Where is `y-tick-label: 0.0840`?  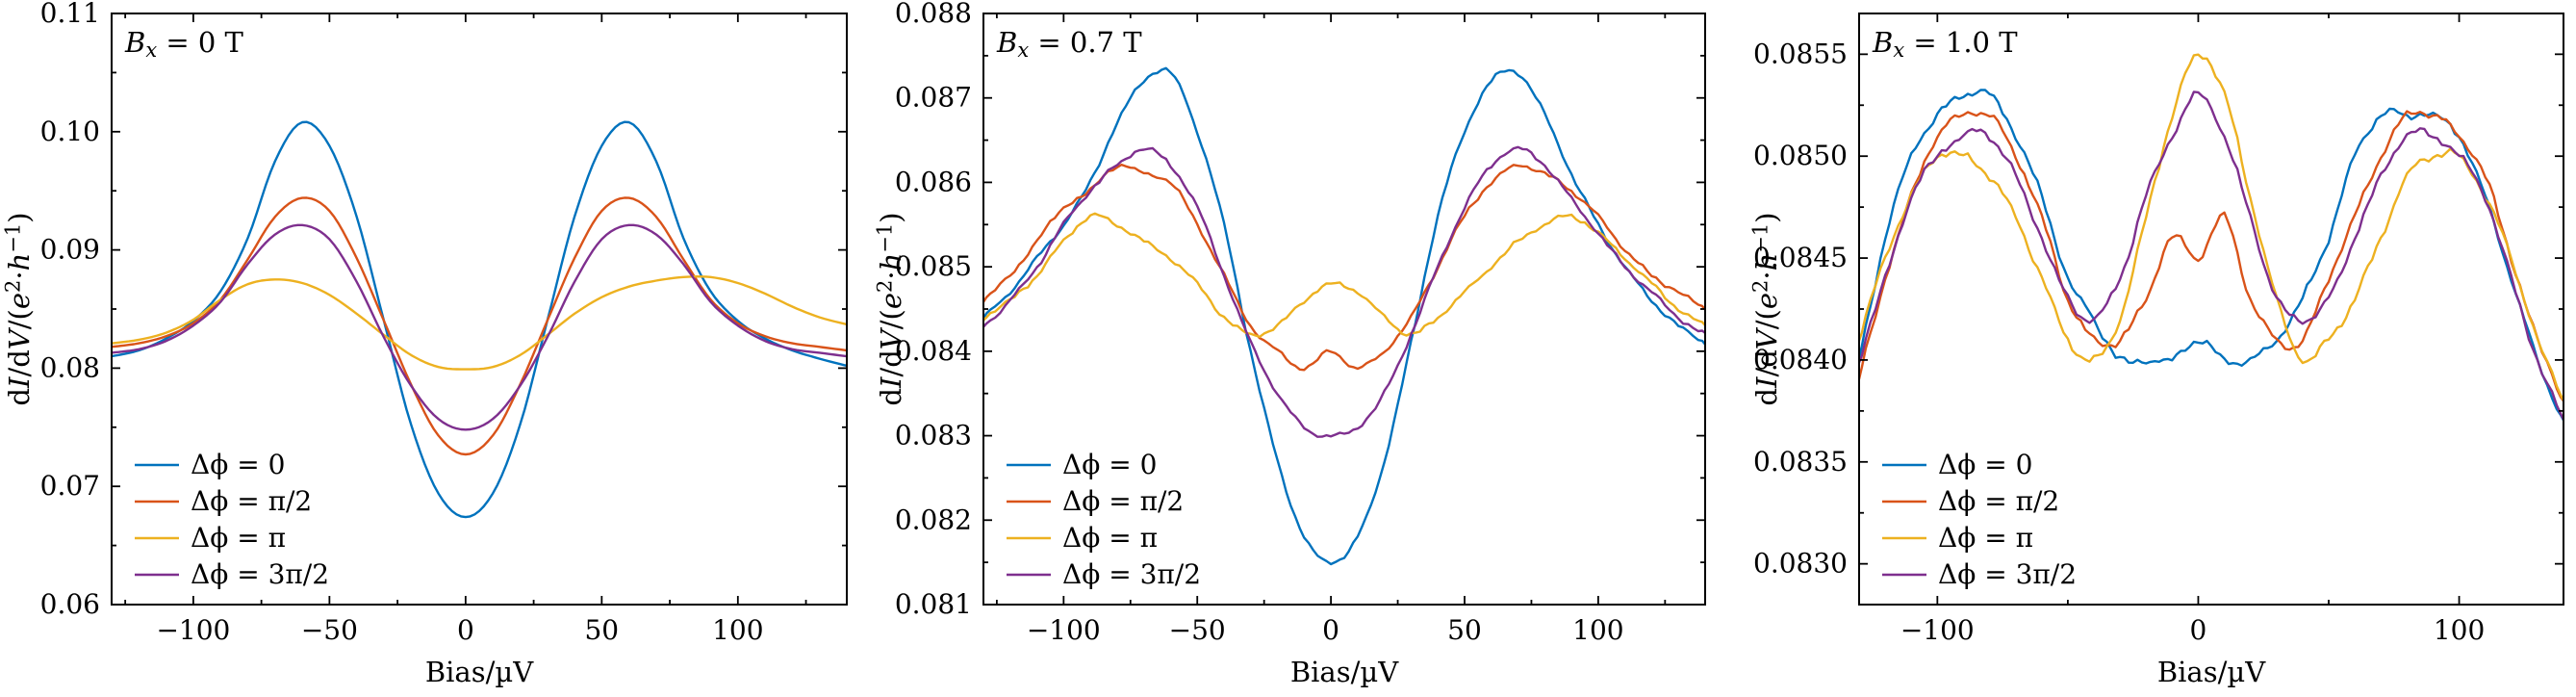 y-tick-label: 0.0840 is located at coordinates (1800, 359).